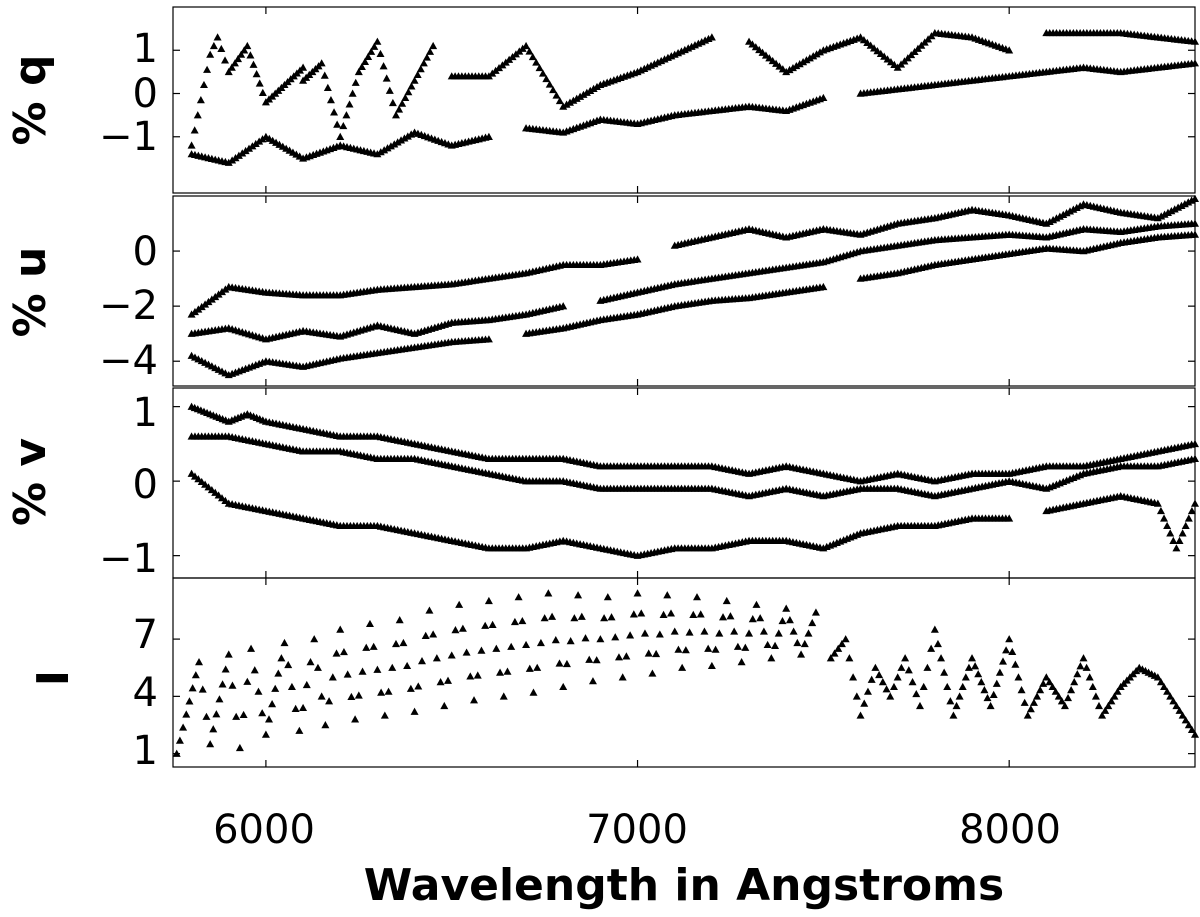 The image size is (1200, 917). Describe the element at coordinates (145, 49) in the screenshot. I see `panel-q-ytick-label: 1` at that location.